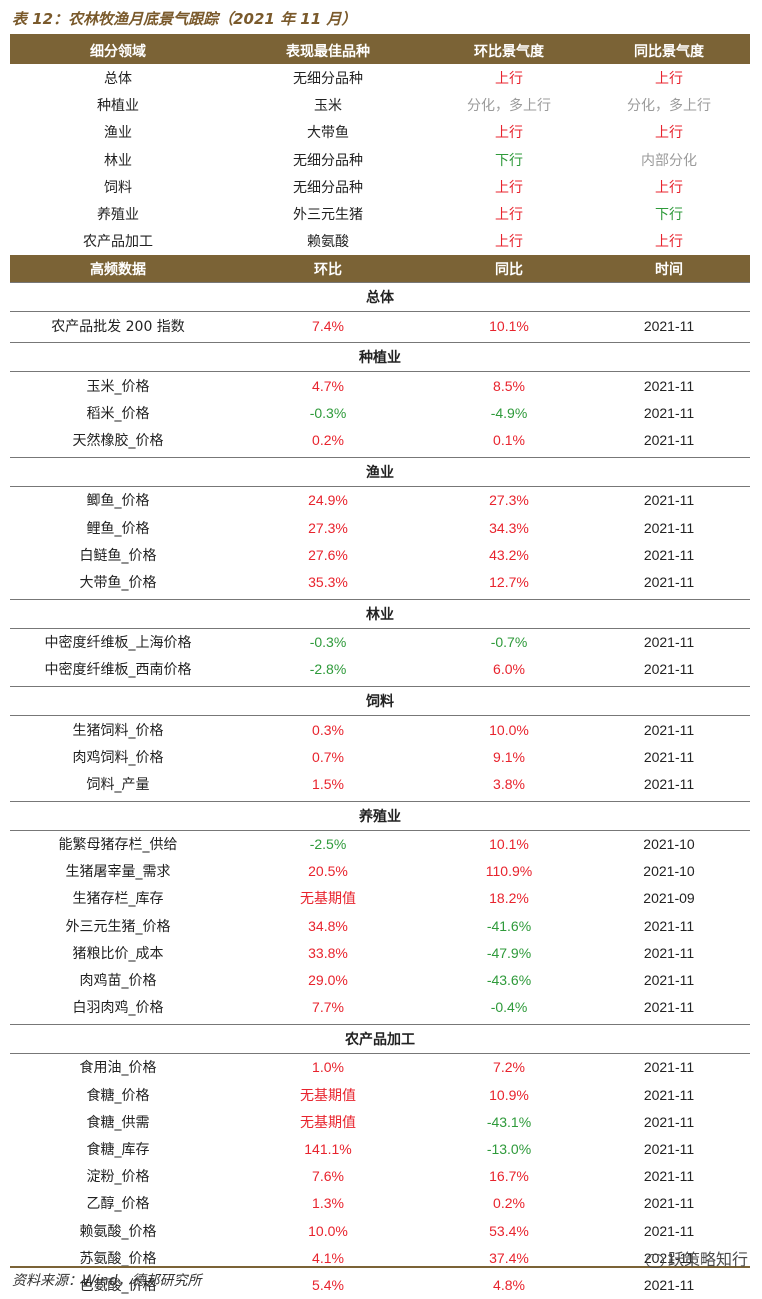 The width and height of the screenshot is (762, 1299). What do you see at coordinates (328, 1230) in the screenshot?
I see `mom-value-cell: 10.0%` at bounding box center [328, 1230].